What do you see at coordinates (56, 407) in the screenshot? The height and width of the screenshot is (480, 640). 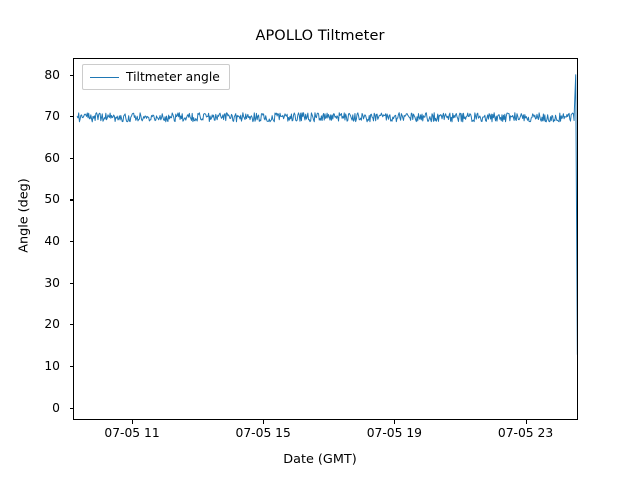 I see `y-tick-label: 0` at bounding box center [56, 407].